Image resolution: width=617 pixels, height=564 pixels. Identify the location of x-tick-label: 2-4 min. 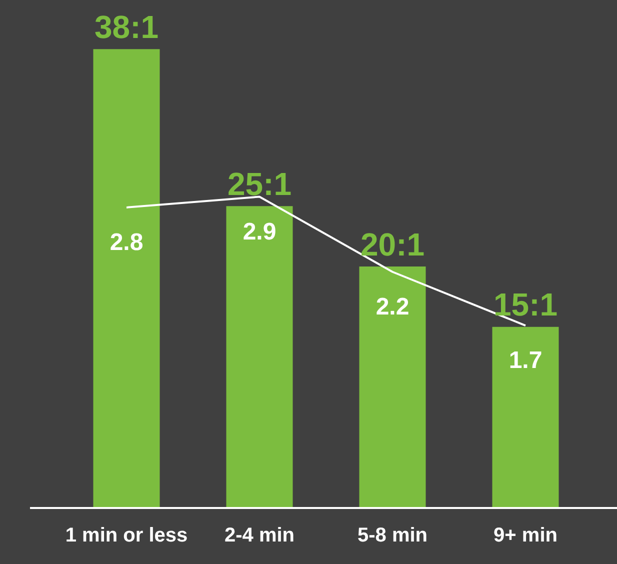
(259, 535).